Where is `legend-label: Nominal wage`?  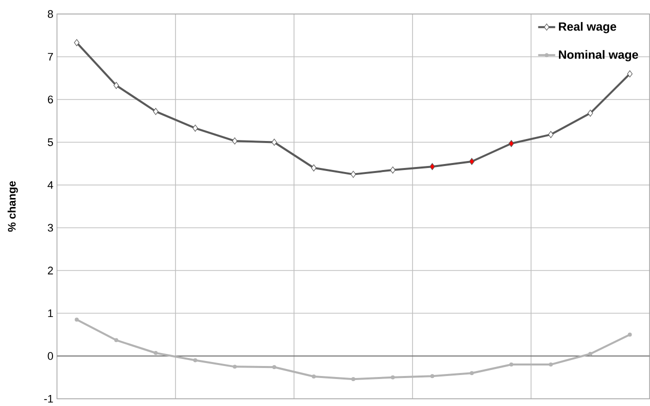
legend-label: Nominal wage is located at coordinates (598, 56).